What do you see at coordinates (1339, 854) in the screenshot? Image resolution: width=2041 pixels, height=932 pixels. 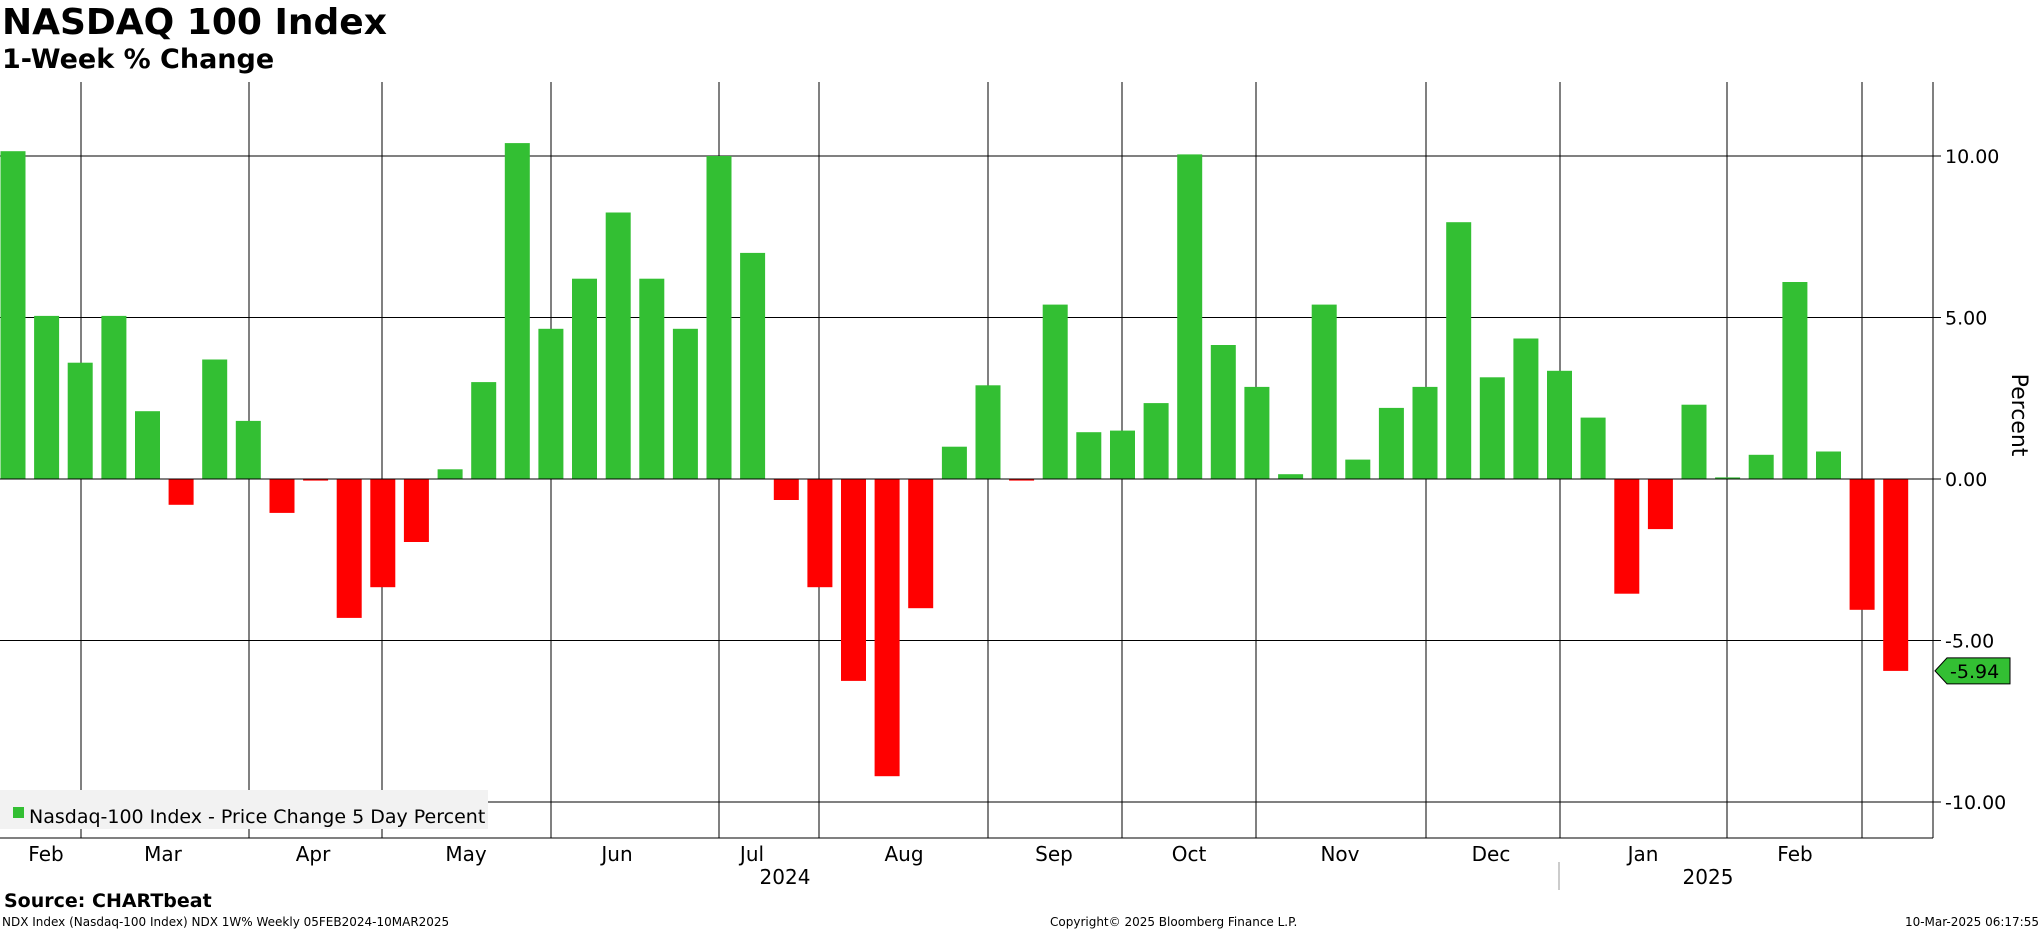 I see `x-month-label: Nov` at bounding box center [1339, 854].